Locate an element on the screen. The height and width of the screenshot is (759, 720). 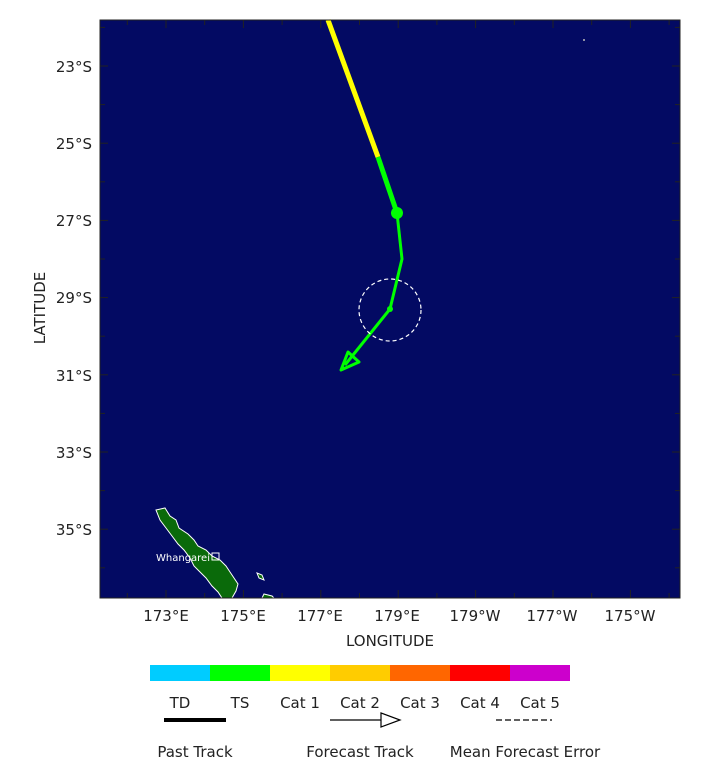
legend-label-td: TD is located at coordinates (180, 703).